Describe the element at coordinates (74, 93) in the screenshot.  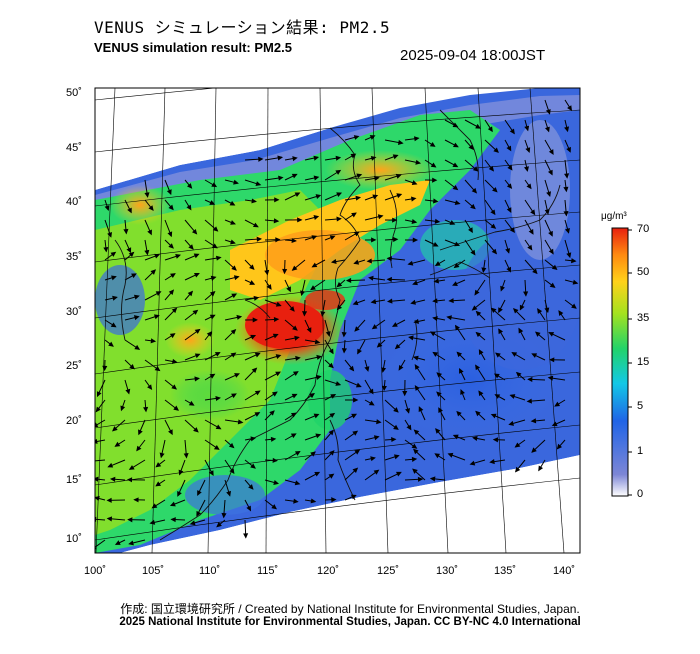
I see `lat-label-50: 50˚` at that location.